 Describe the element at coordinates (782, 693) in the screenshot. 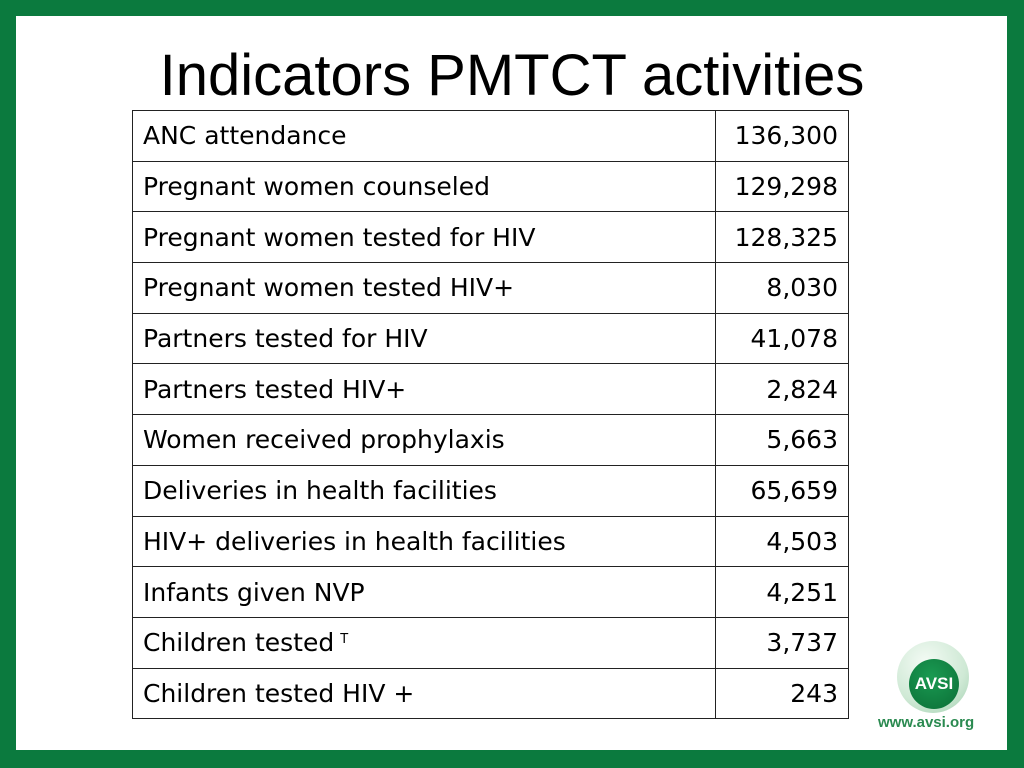

I see `indicator-value: 243` at that location.